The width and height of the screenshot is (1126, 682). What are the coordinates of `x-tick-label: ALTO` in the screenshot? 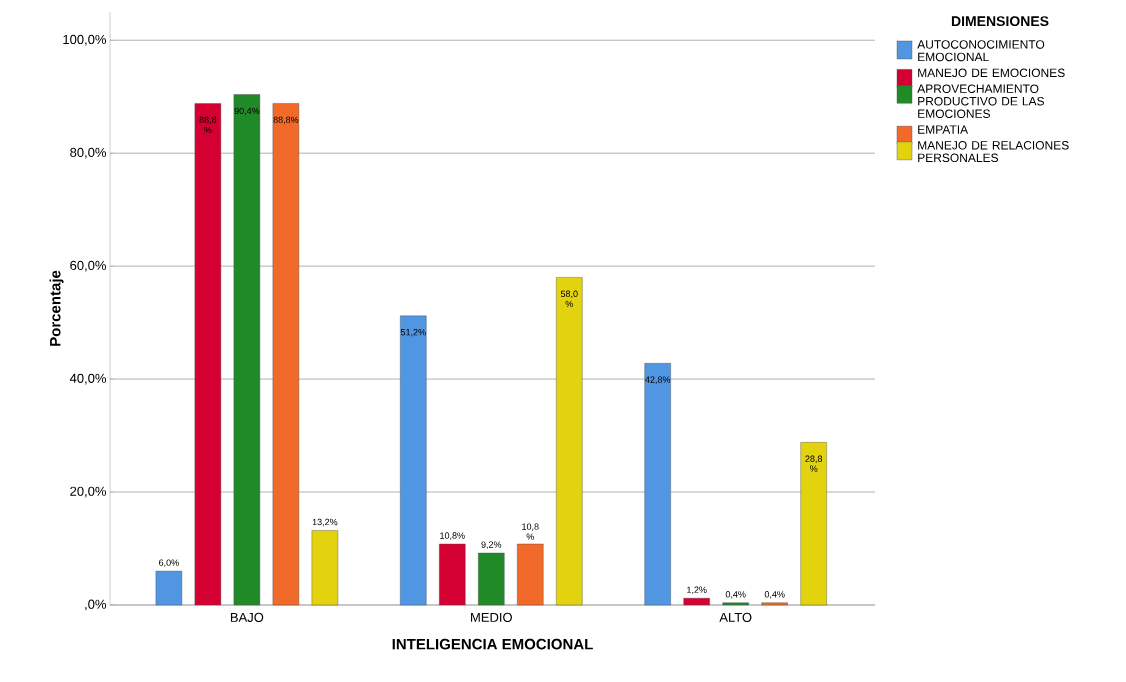 It's located at (735, 617).